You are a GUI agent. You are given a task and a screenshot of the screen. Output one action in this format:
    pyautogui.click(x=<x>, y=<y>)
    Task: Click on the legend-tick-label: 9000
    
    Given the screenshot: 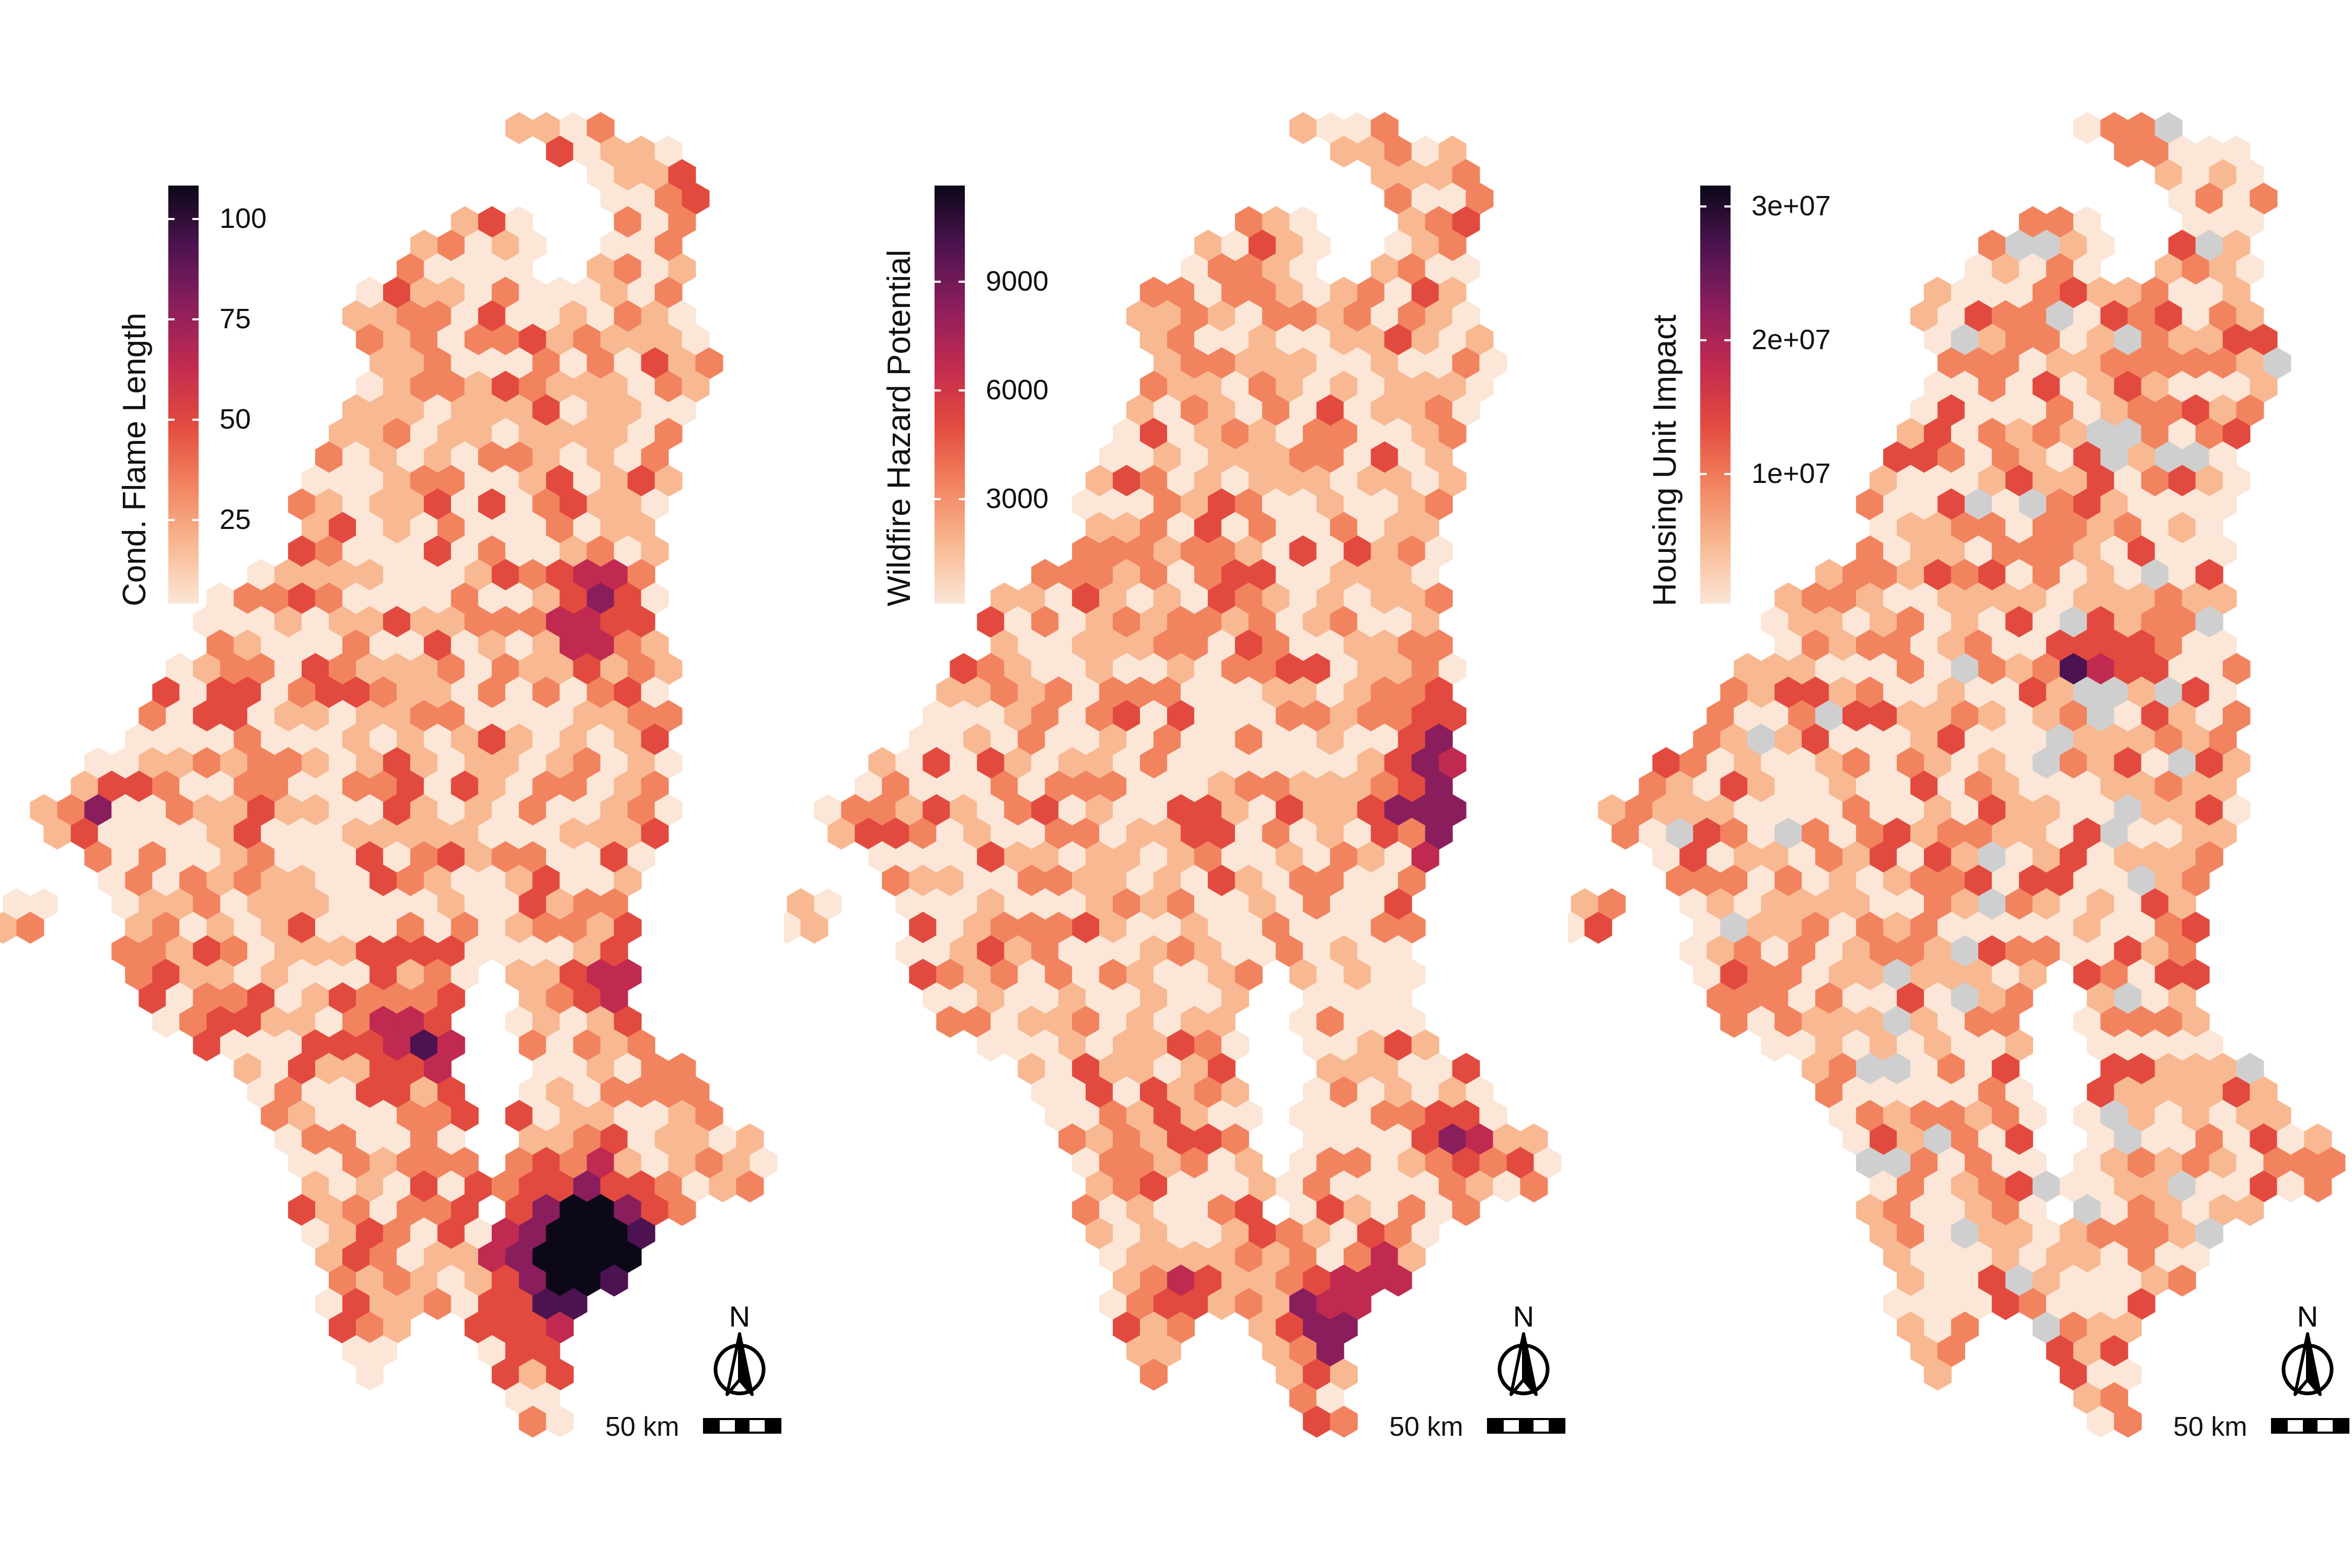 What is the action you would take?
    pyautogui.click(x=1017, y=281)
    